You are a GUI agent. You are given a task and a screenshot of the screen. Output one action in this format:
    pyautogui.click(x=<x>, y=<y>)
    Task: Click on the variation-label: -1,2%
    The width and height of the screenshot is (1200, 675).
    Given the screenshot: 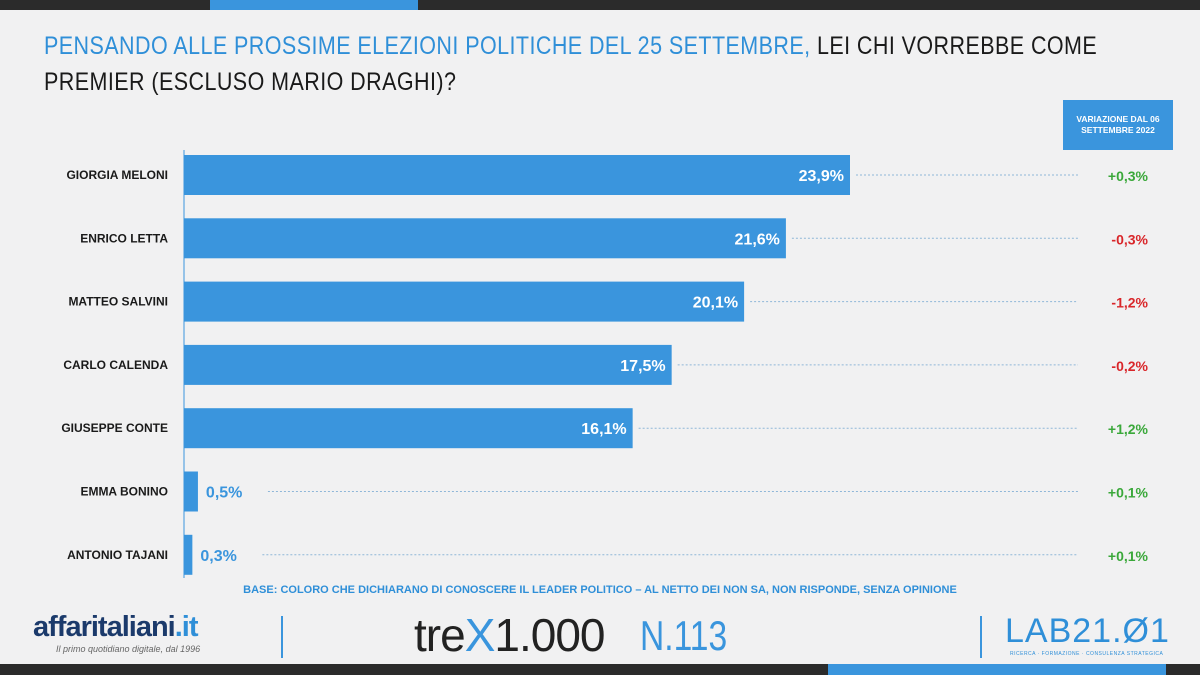 What is the action you would take?
    pyautogui.click(x=1129, y=303)
    